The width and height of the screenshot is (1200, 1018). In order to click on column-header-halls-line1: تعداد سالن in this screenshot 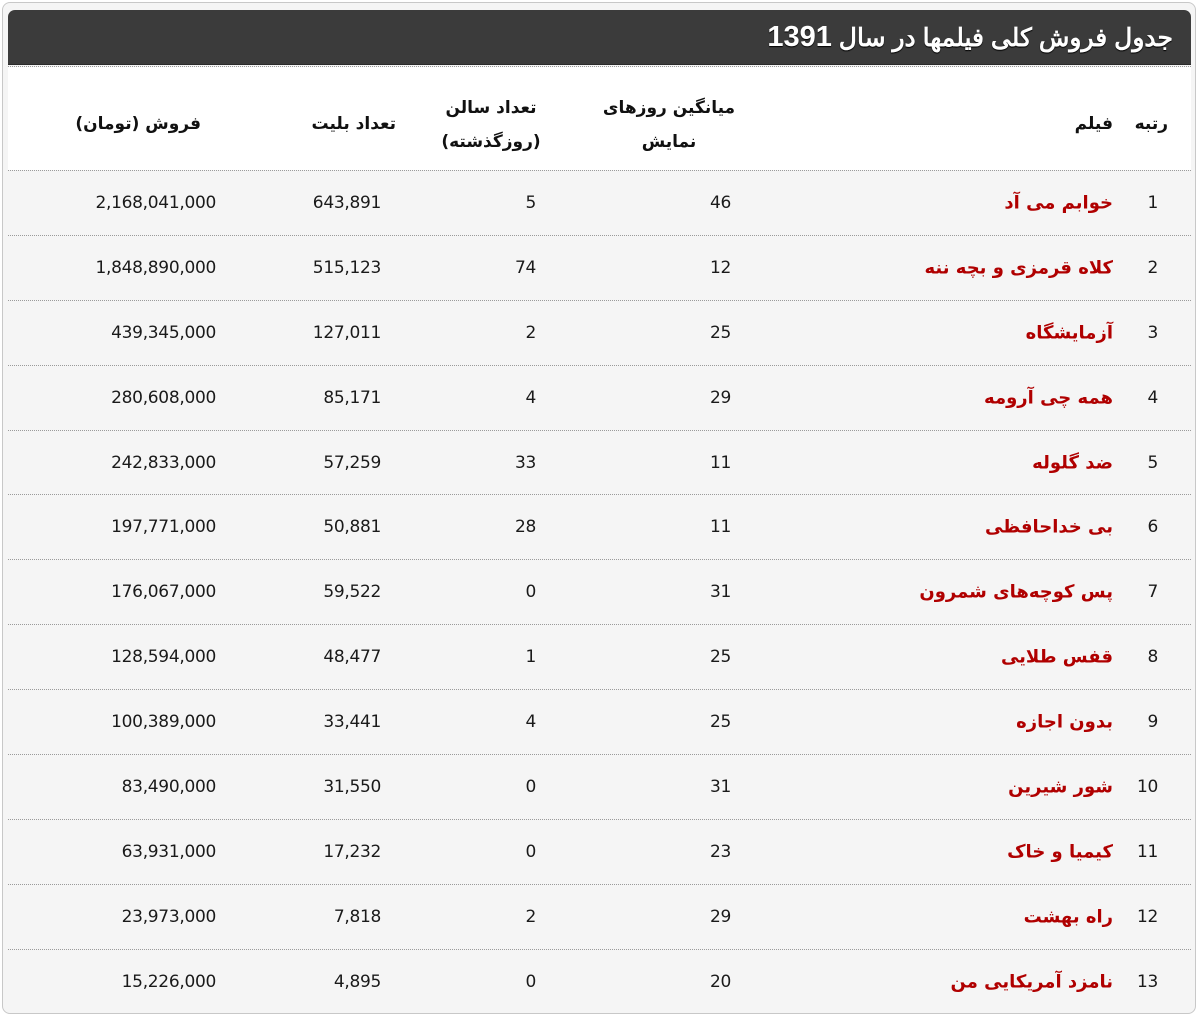, I will do `click(491, 108)`.